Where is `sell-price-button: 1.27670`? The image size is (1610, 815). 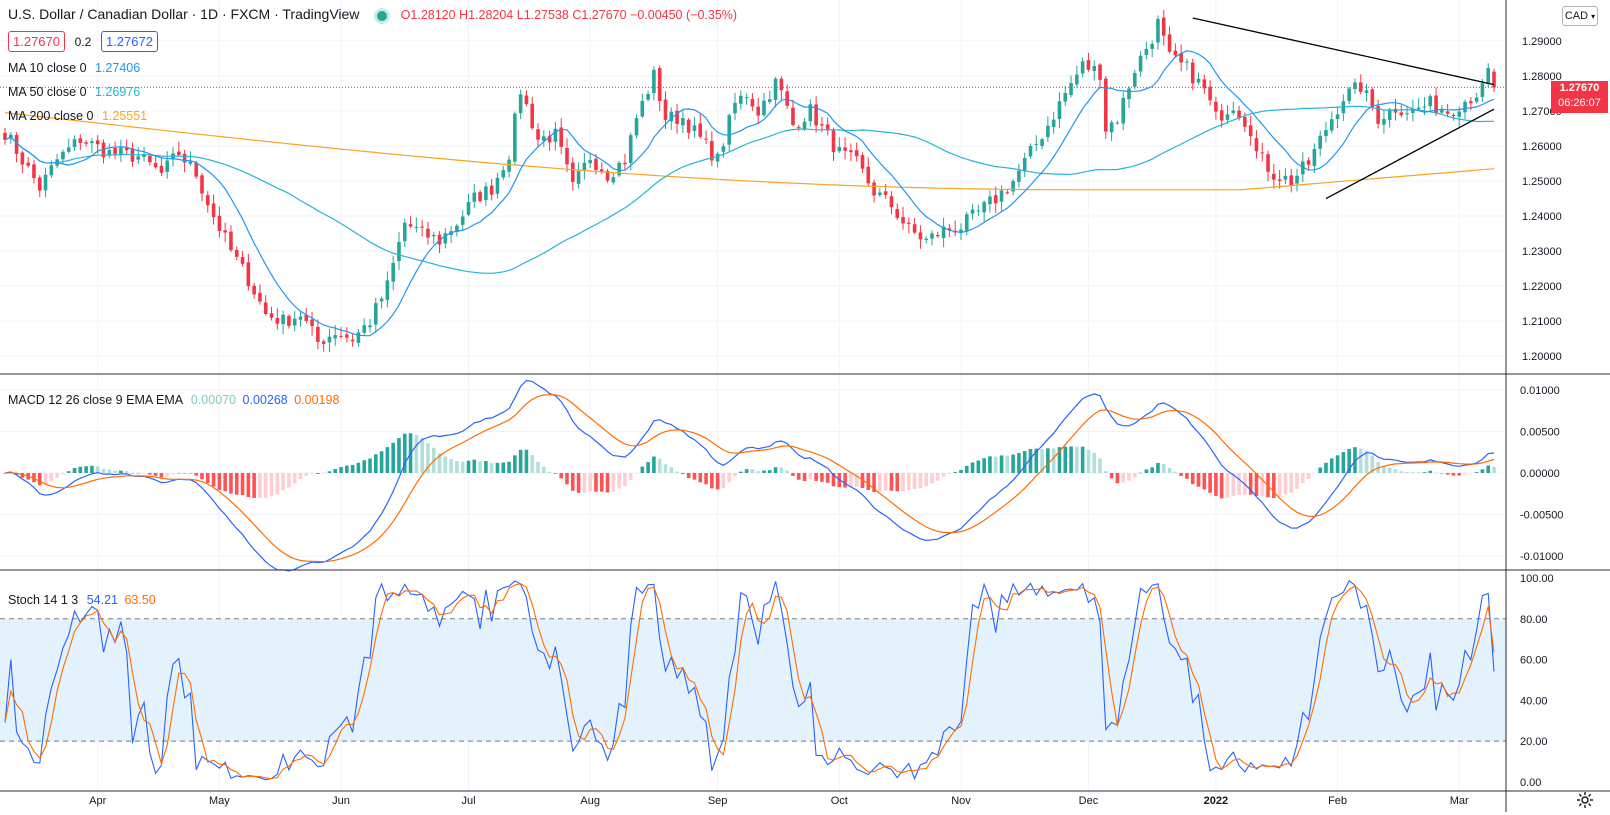
sell-price-button: 1.27670 is located at coordinates (36, 41).